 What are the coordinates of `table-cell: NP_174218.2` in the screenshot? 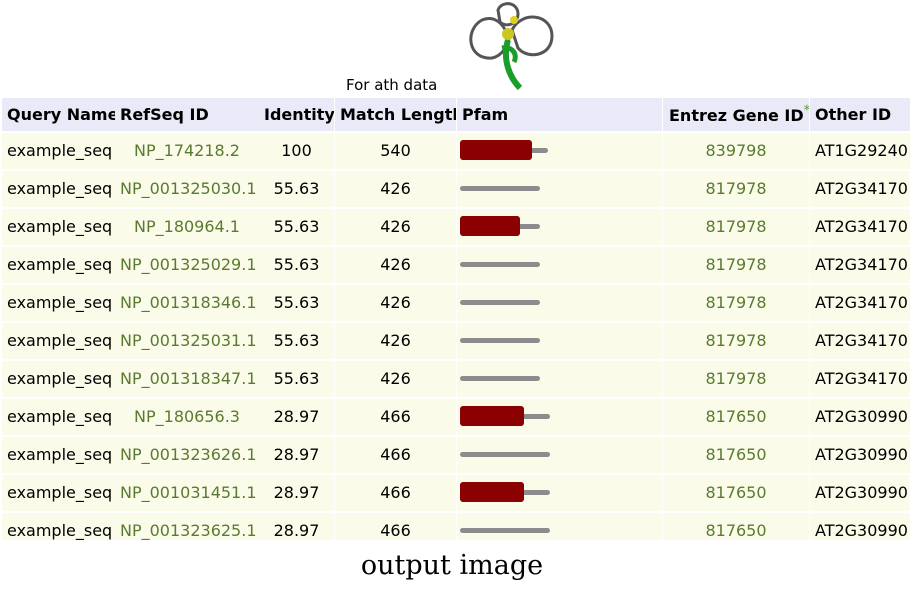 It's located at (187, 150).